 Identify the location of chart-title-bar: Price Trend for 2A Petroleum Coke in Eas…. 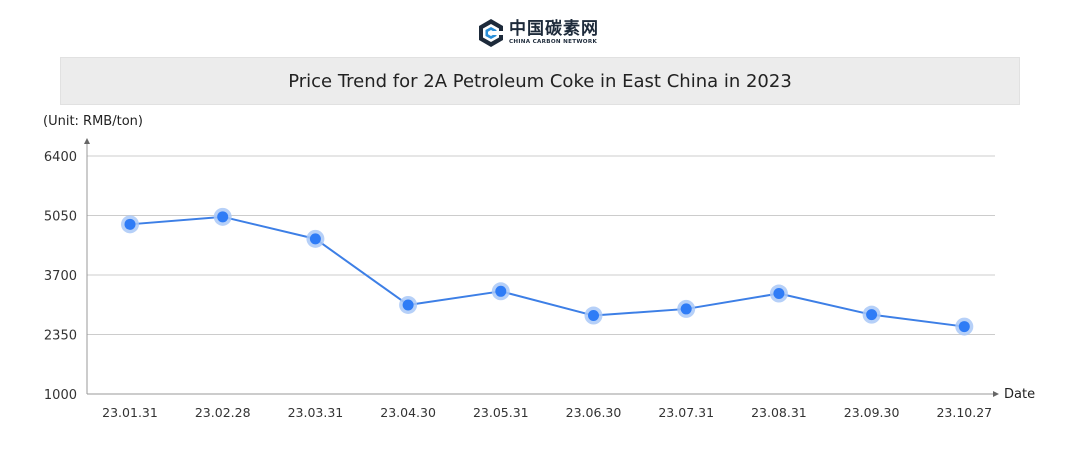
(540, 81).